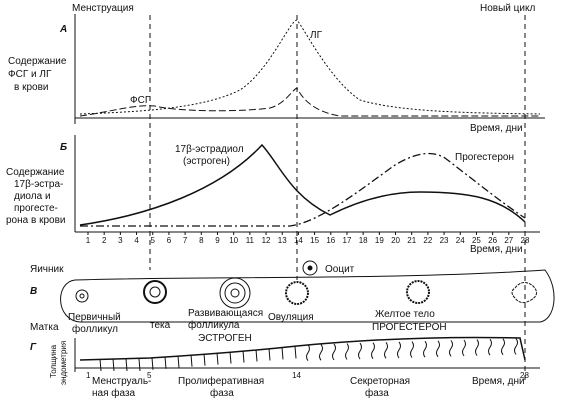 Image resolution: width=575 pixels, height=401 pixels. Describe the element at coordinates (363, 240) in the screenshot. I see `day-label: 18` at that location.